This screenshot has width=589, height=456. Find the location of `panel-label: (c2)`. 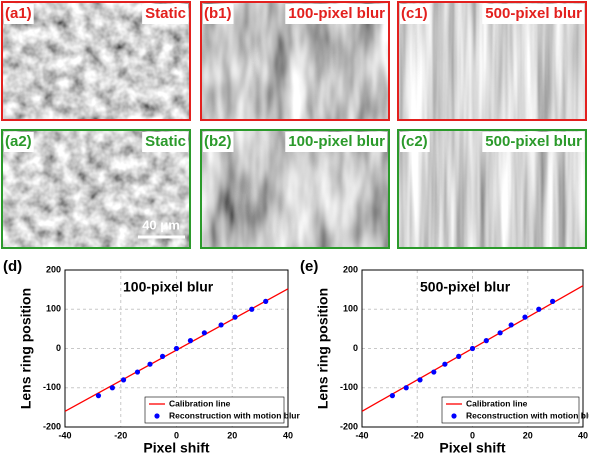

panel-label: (c2) is located at coordinates (414, 141).